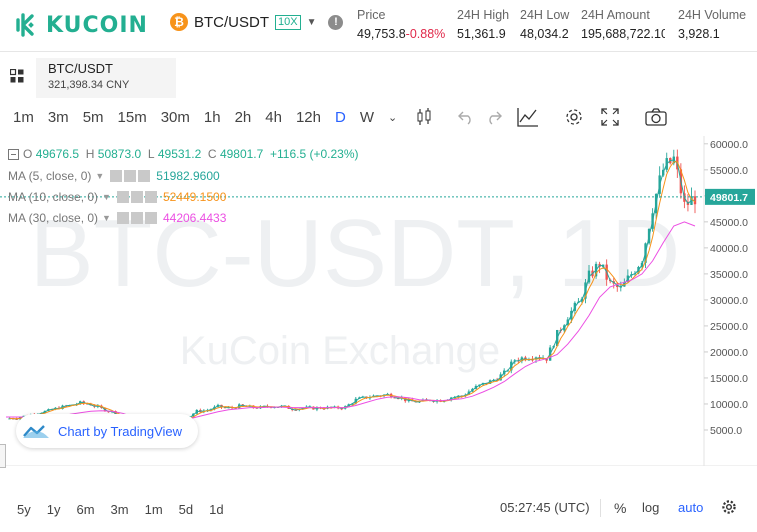 The image size is (757, 532). I want to click on ohlc-l-label: L, so click(151, 154).